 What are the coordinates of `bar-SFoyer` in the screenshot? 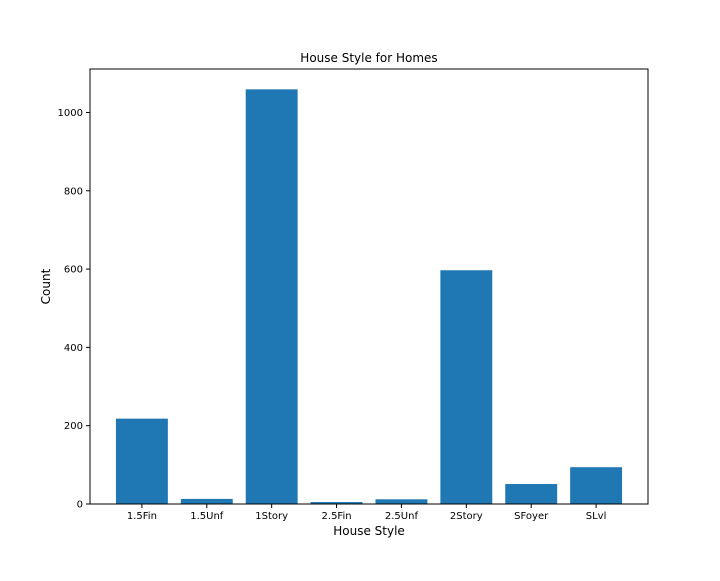 It's located at (531, 494).